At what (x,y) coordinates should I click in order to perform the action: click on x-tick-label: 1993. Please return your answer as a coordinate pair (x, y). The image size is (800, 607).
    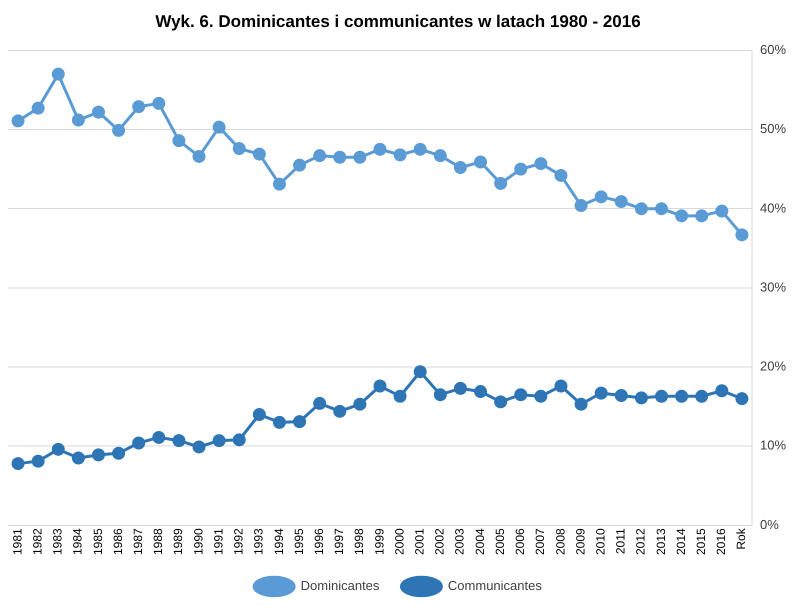
    Looking at the image, I should click on (259, 542).